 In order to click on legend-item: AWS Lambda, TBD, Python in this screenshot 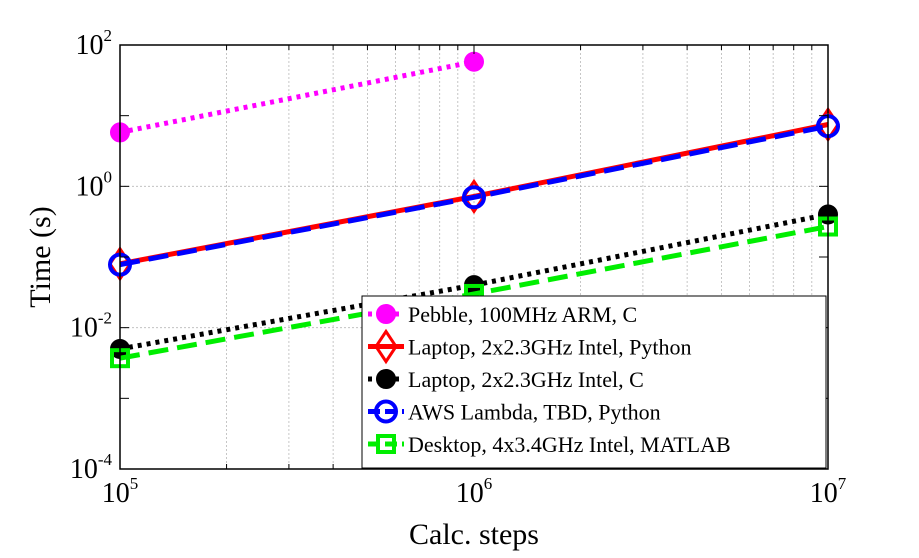, I will do `click(514, 412)`.